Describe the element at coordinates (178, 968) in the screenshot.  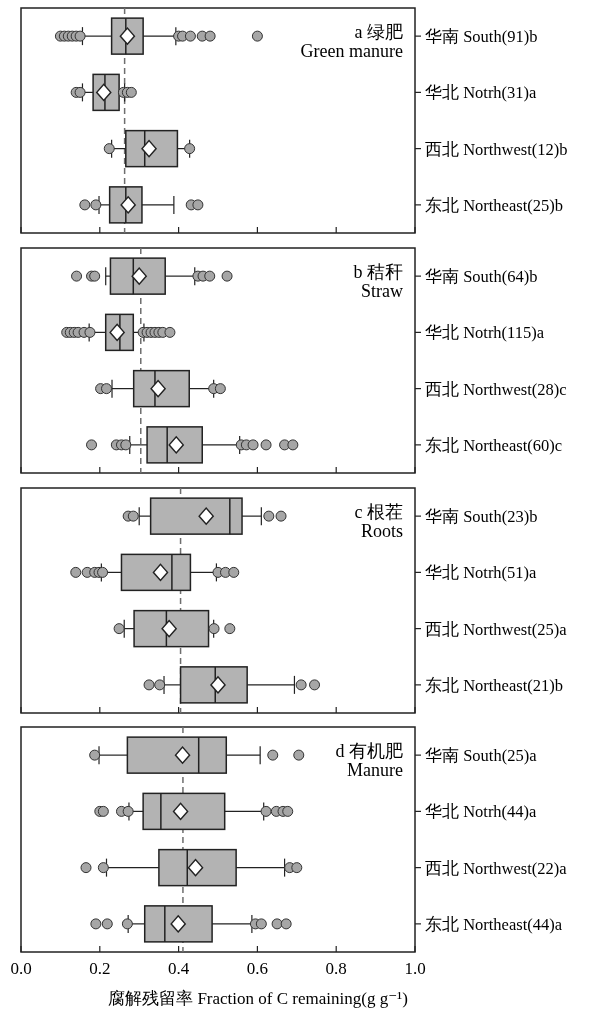
I see `x-tick-label: 0.4` at that location.